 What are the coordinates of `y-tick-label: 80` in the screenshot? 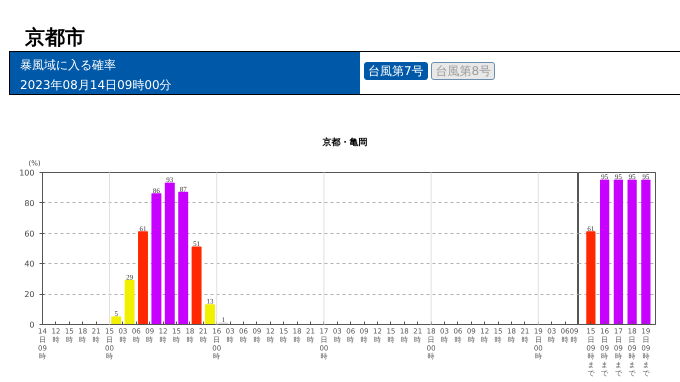 It's located at (29, 203).